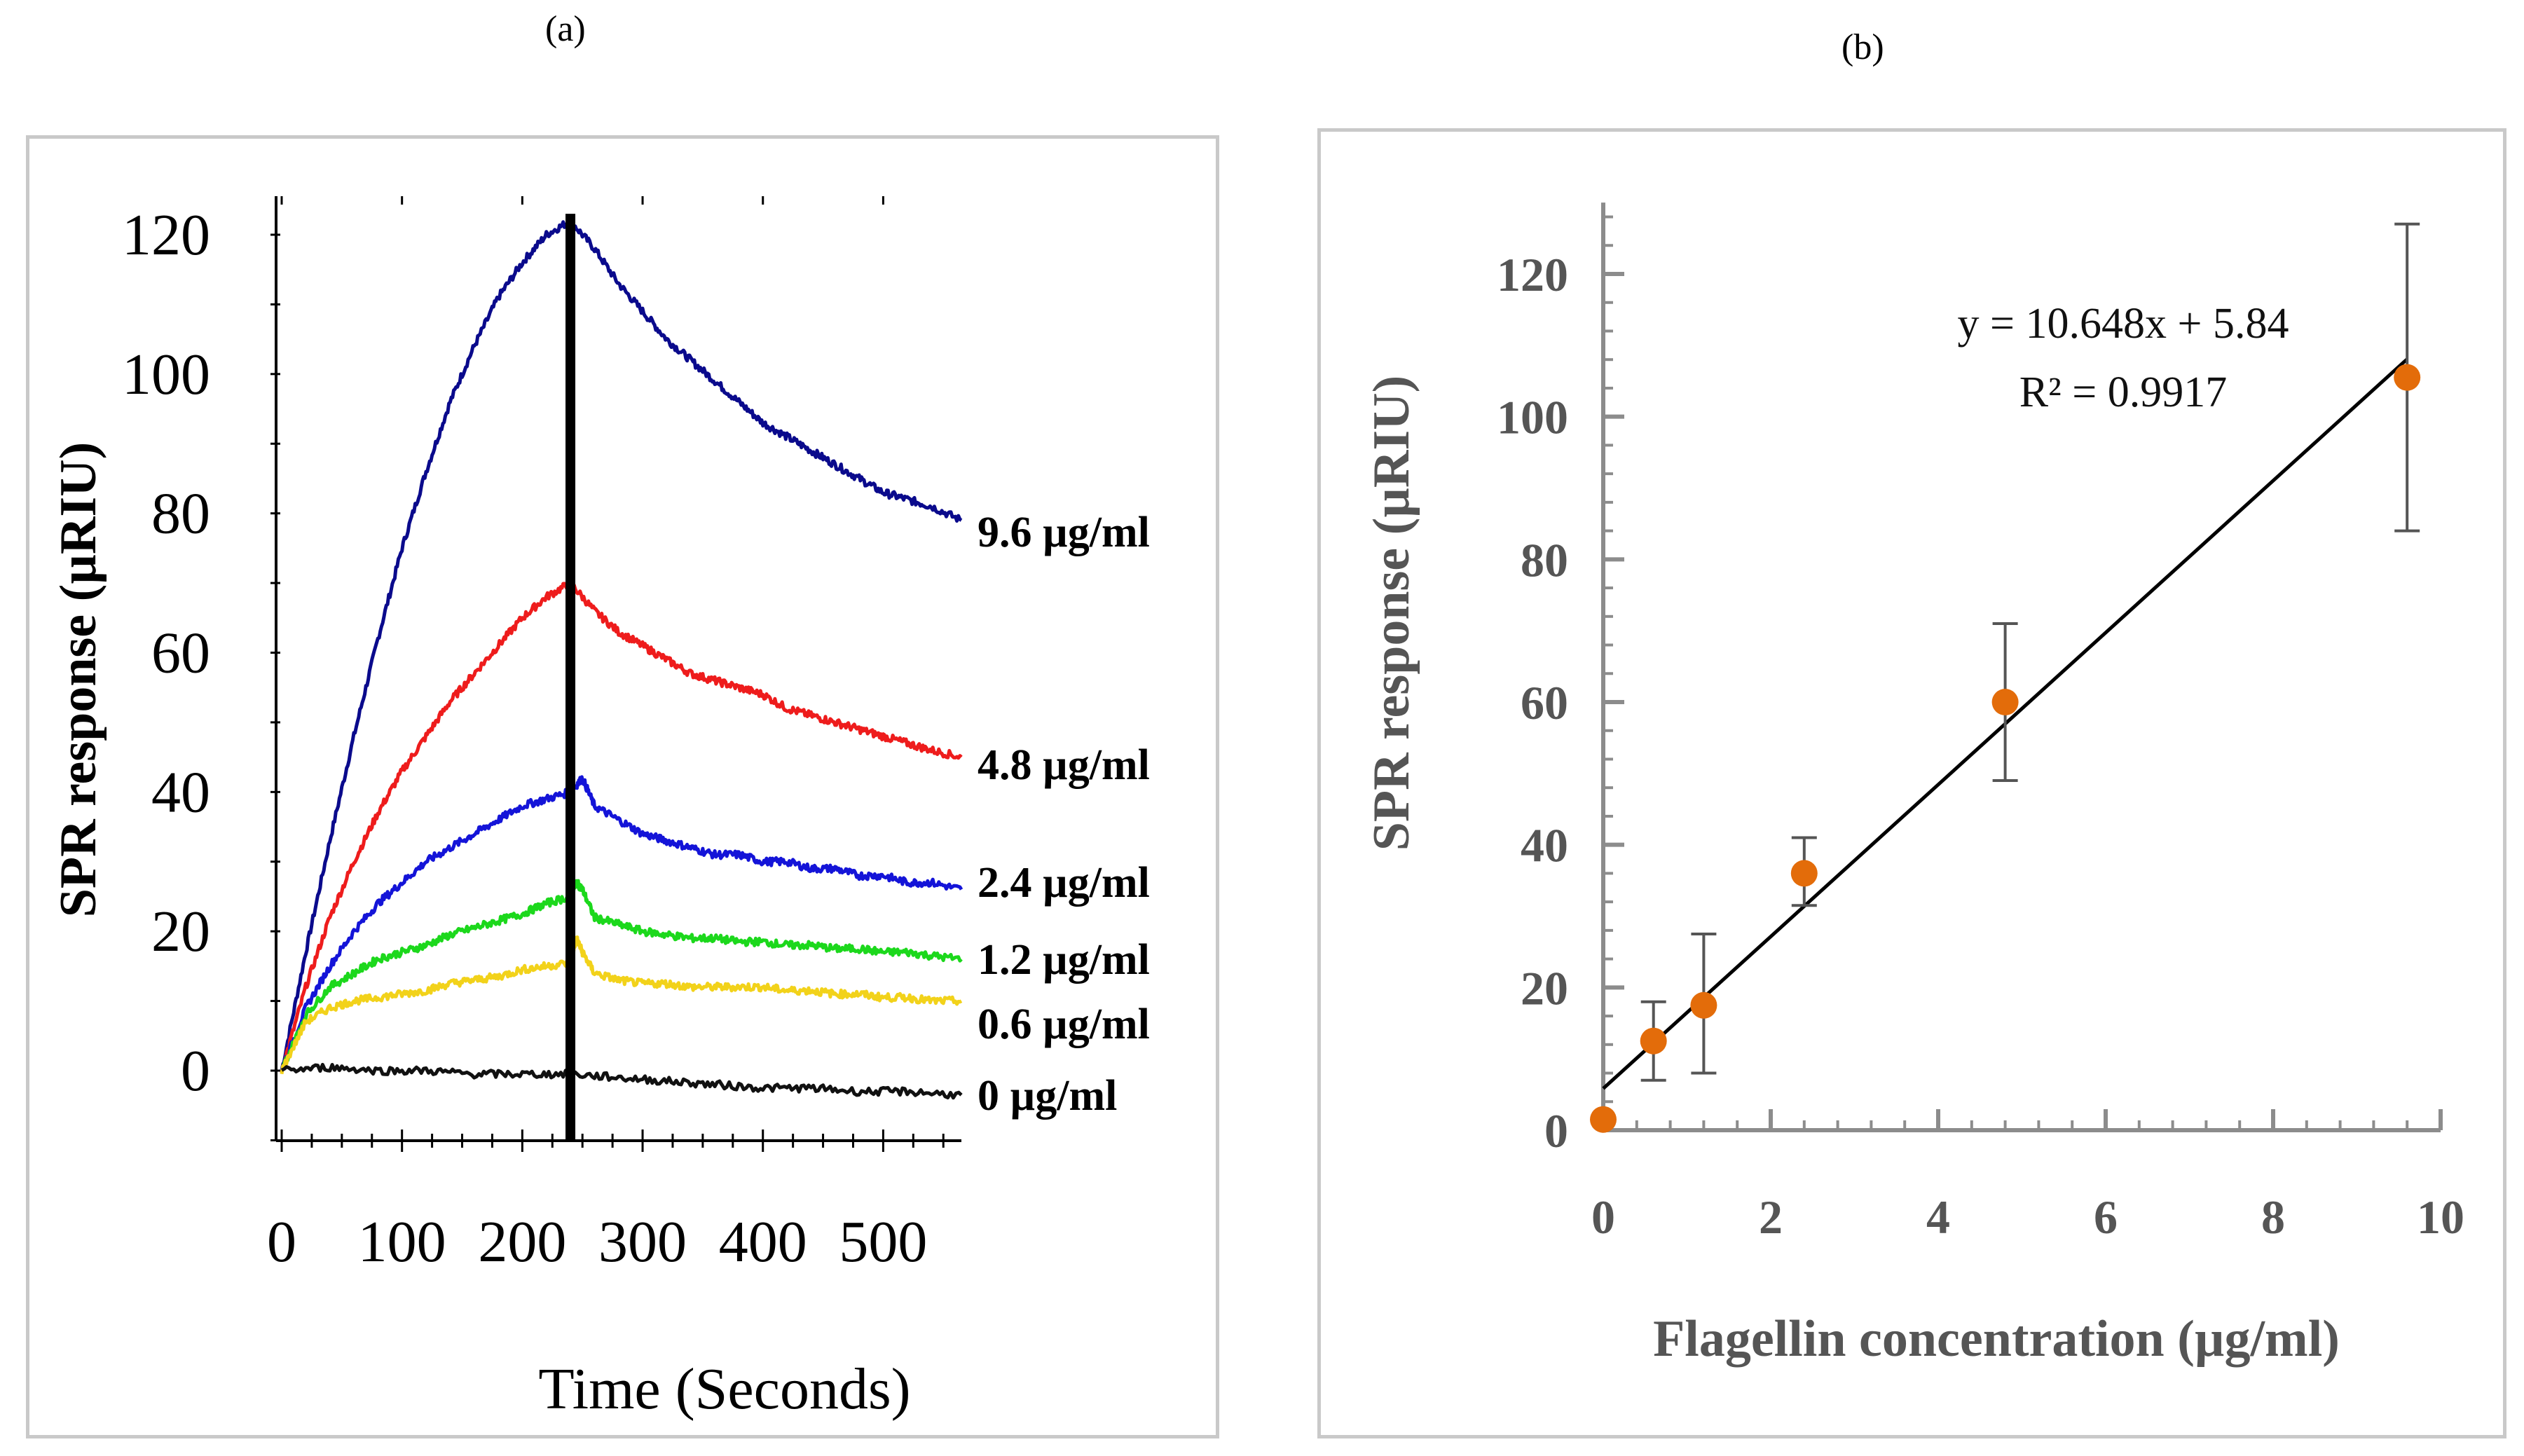  I want to click on x-tick-label-a: 500, so click(883, 1242).